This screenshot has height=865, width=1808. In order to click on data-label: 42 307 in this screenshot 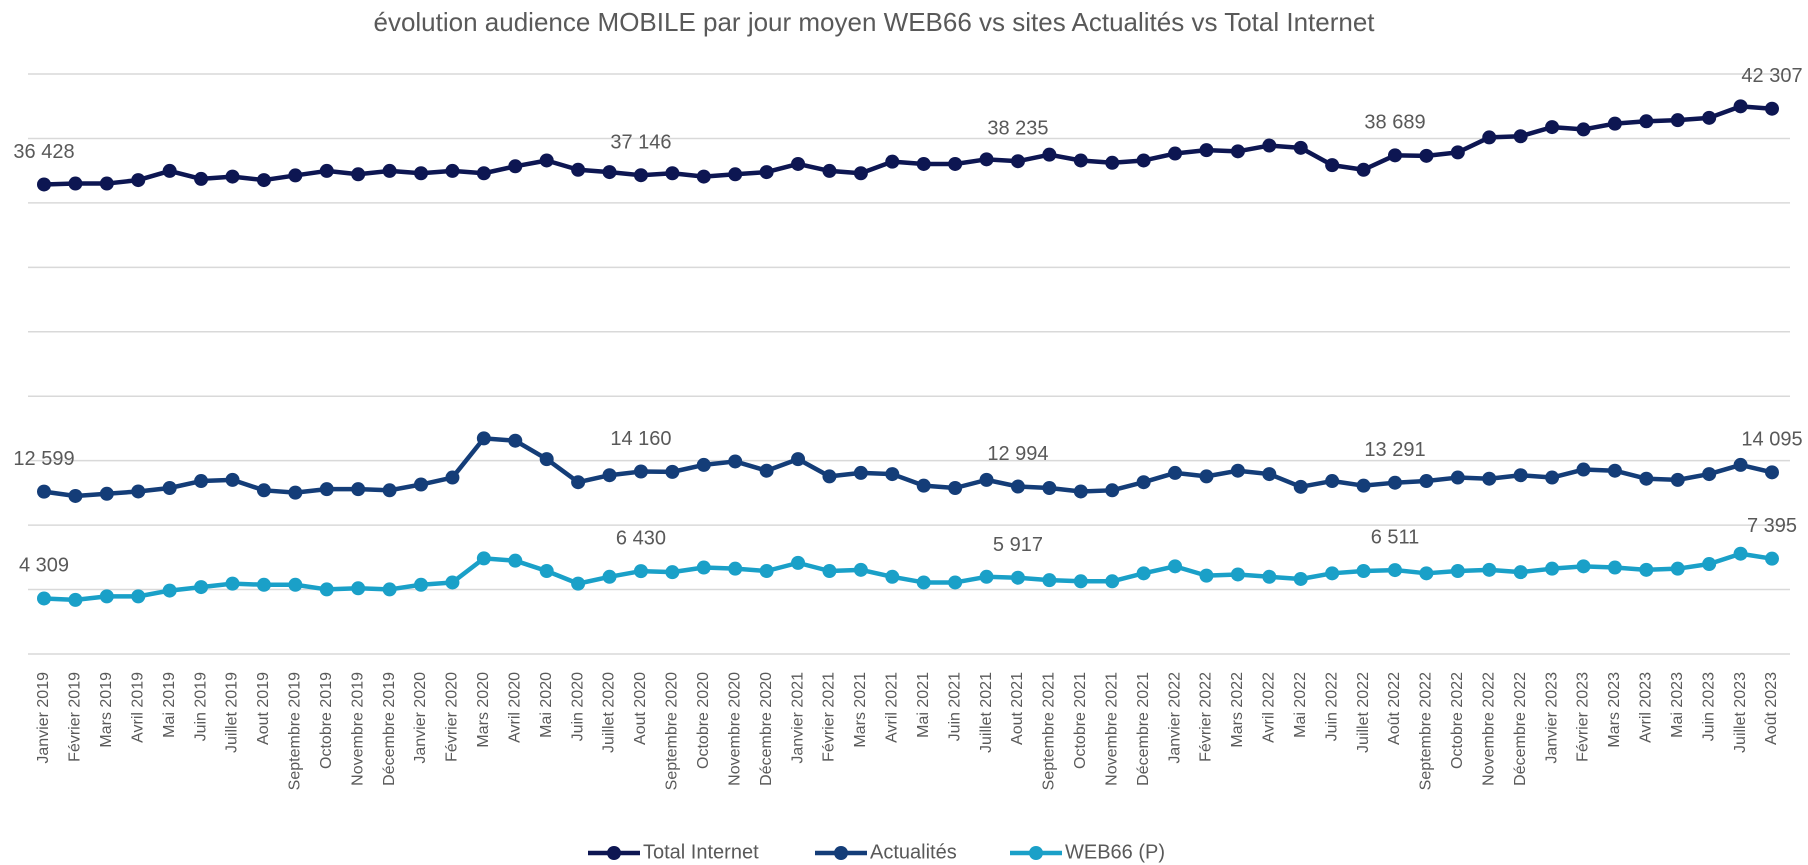, I will do `click(1771, 76)`.